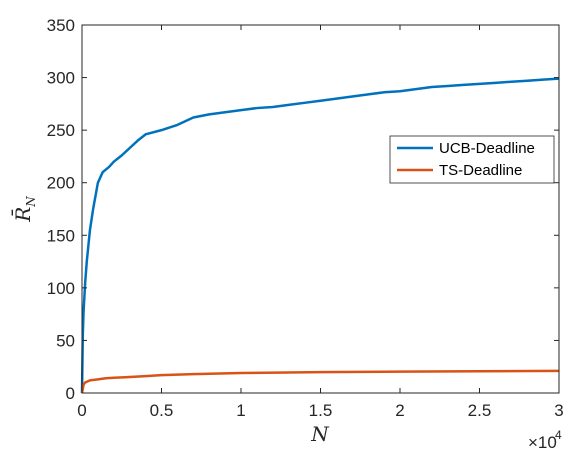 This screenshot has height=475, width=582. I want to click on y-tick-label: 0, so click(70, 393).